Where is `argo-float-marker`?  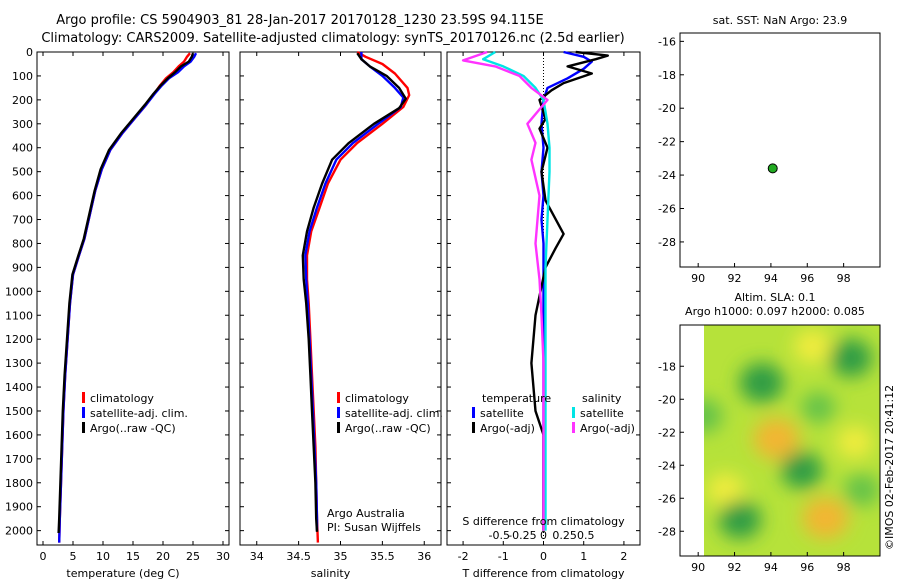 argo-float-marker is located at coordinates (772, 168).